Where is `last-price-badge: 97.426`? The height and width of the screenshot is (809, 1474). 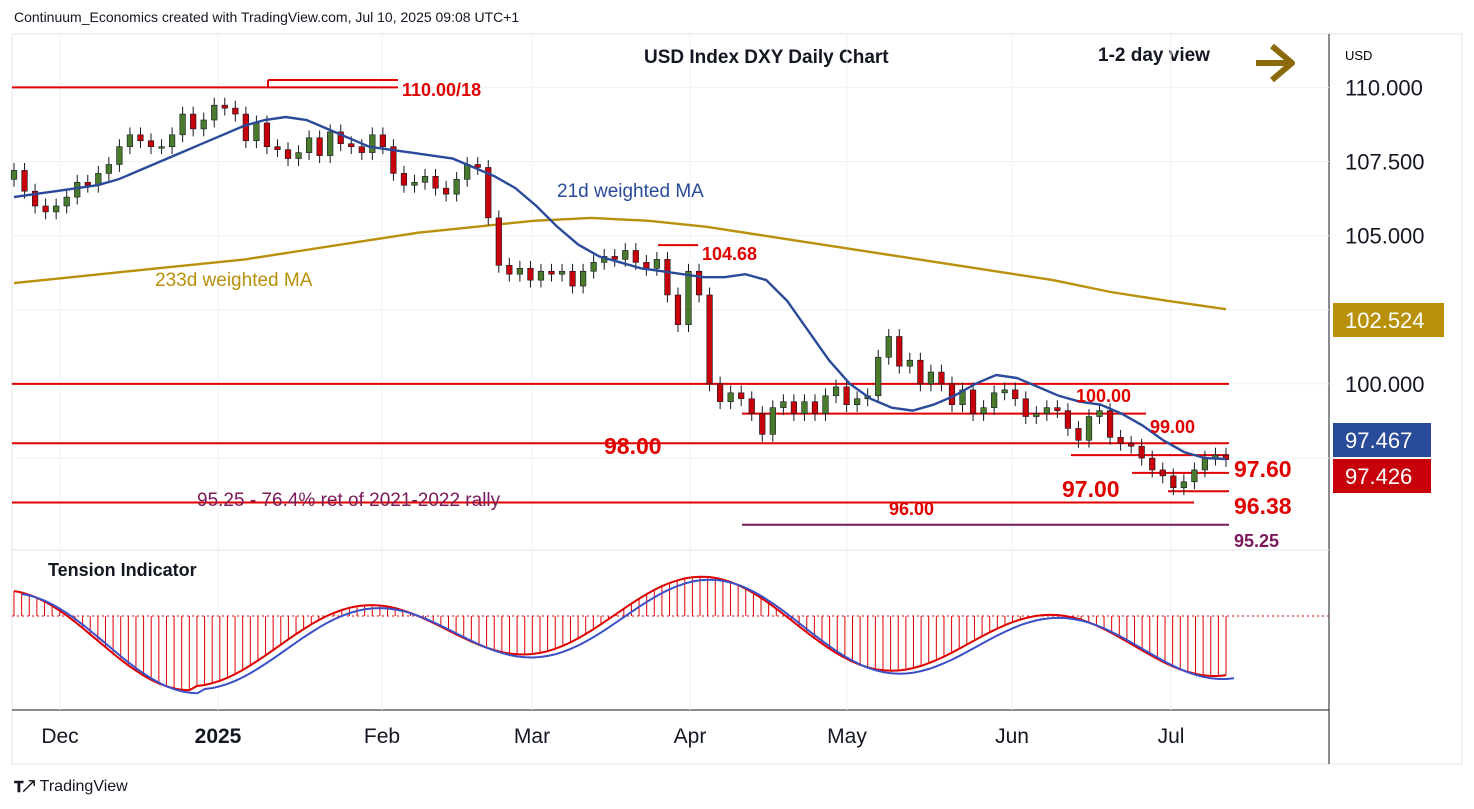 last-price-badge: 97.426 is located at coordinates (1382, 476).